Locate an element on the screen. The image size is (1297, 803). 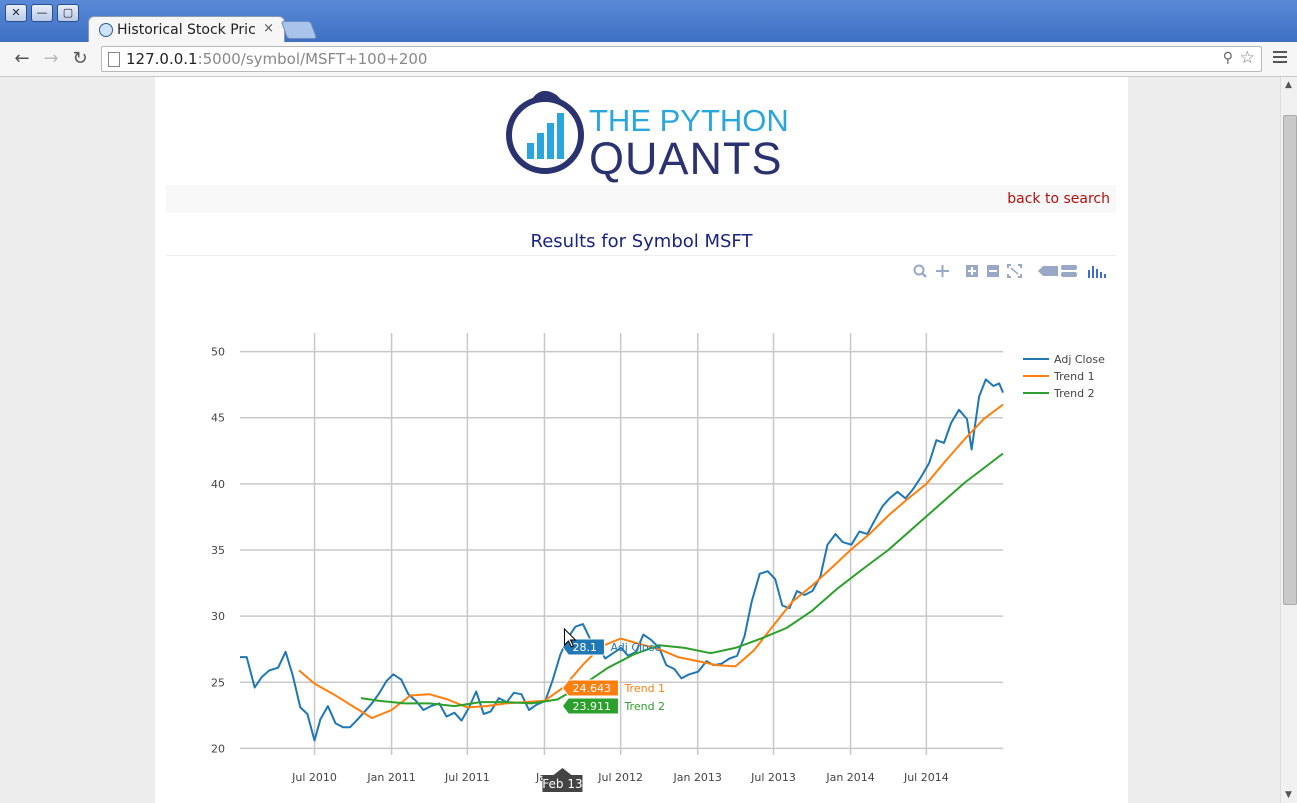
hover-date-box is located at coordinates (562, 780).